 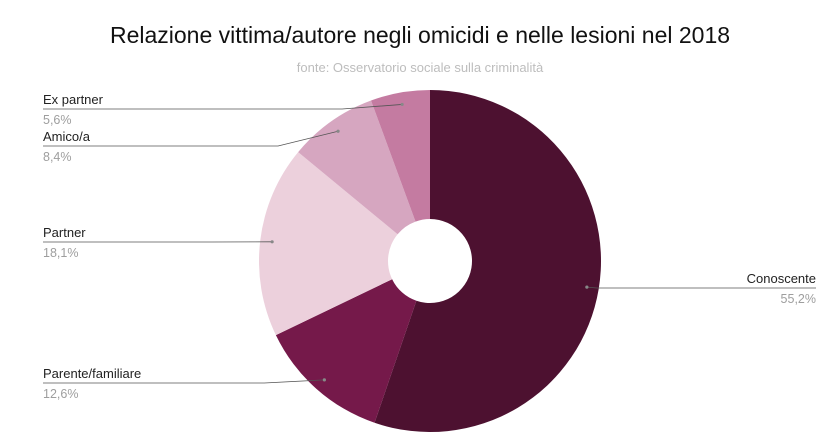 What do you see at coordinates (67, 136) in the screenshot?
I see `label-amico-a: Amico/a` at bounding box center [67, 136].